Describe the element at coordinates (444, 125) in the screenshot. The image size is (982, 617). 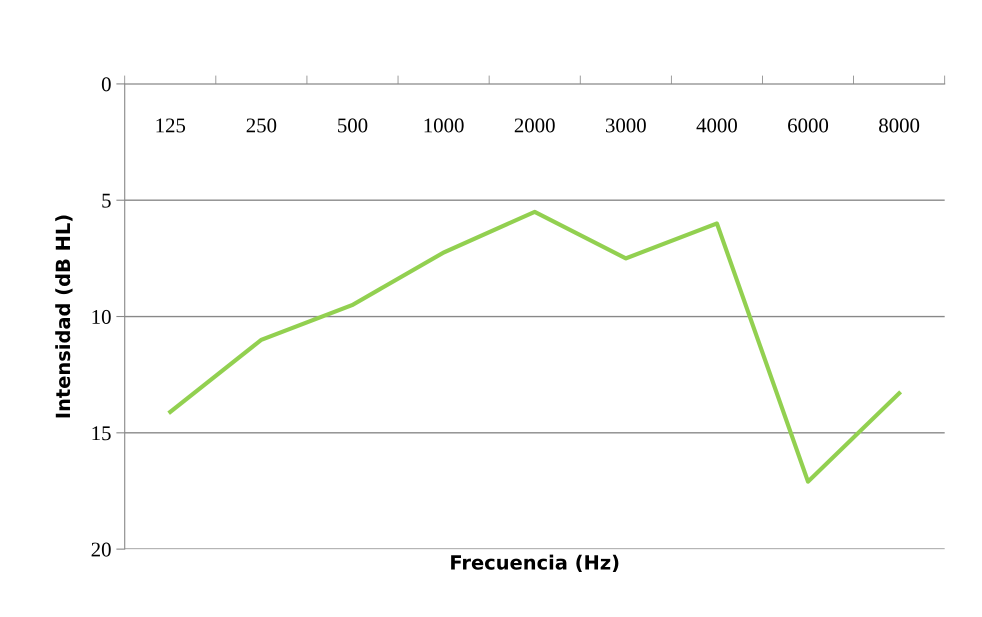
I see `x-tick-label: 1000` at that location.